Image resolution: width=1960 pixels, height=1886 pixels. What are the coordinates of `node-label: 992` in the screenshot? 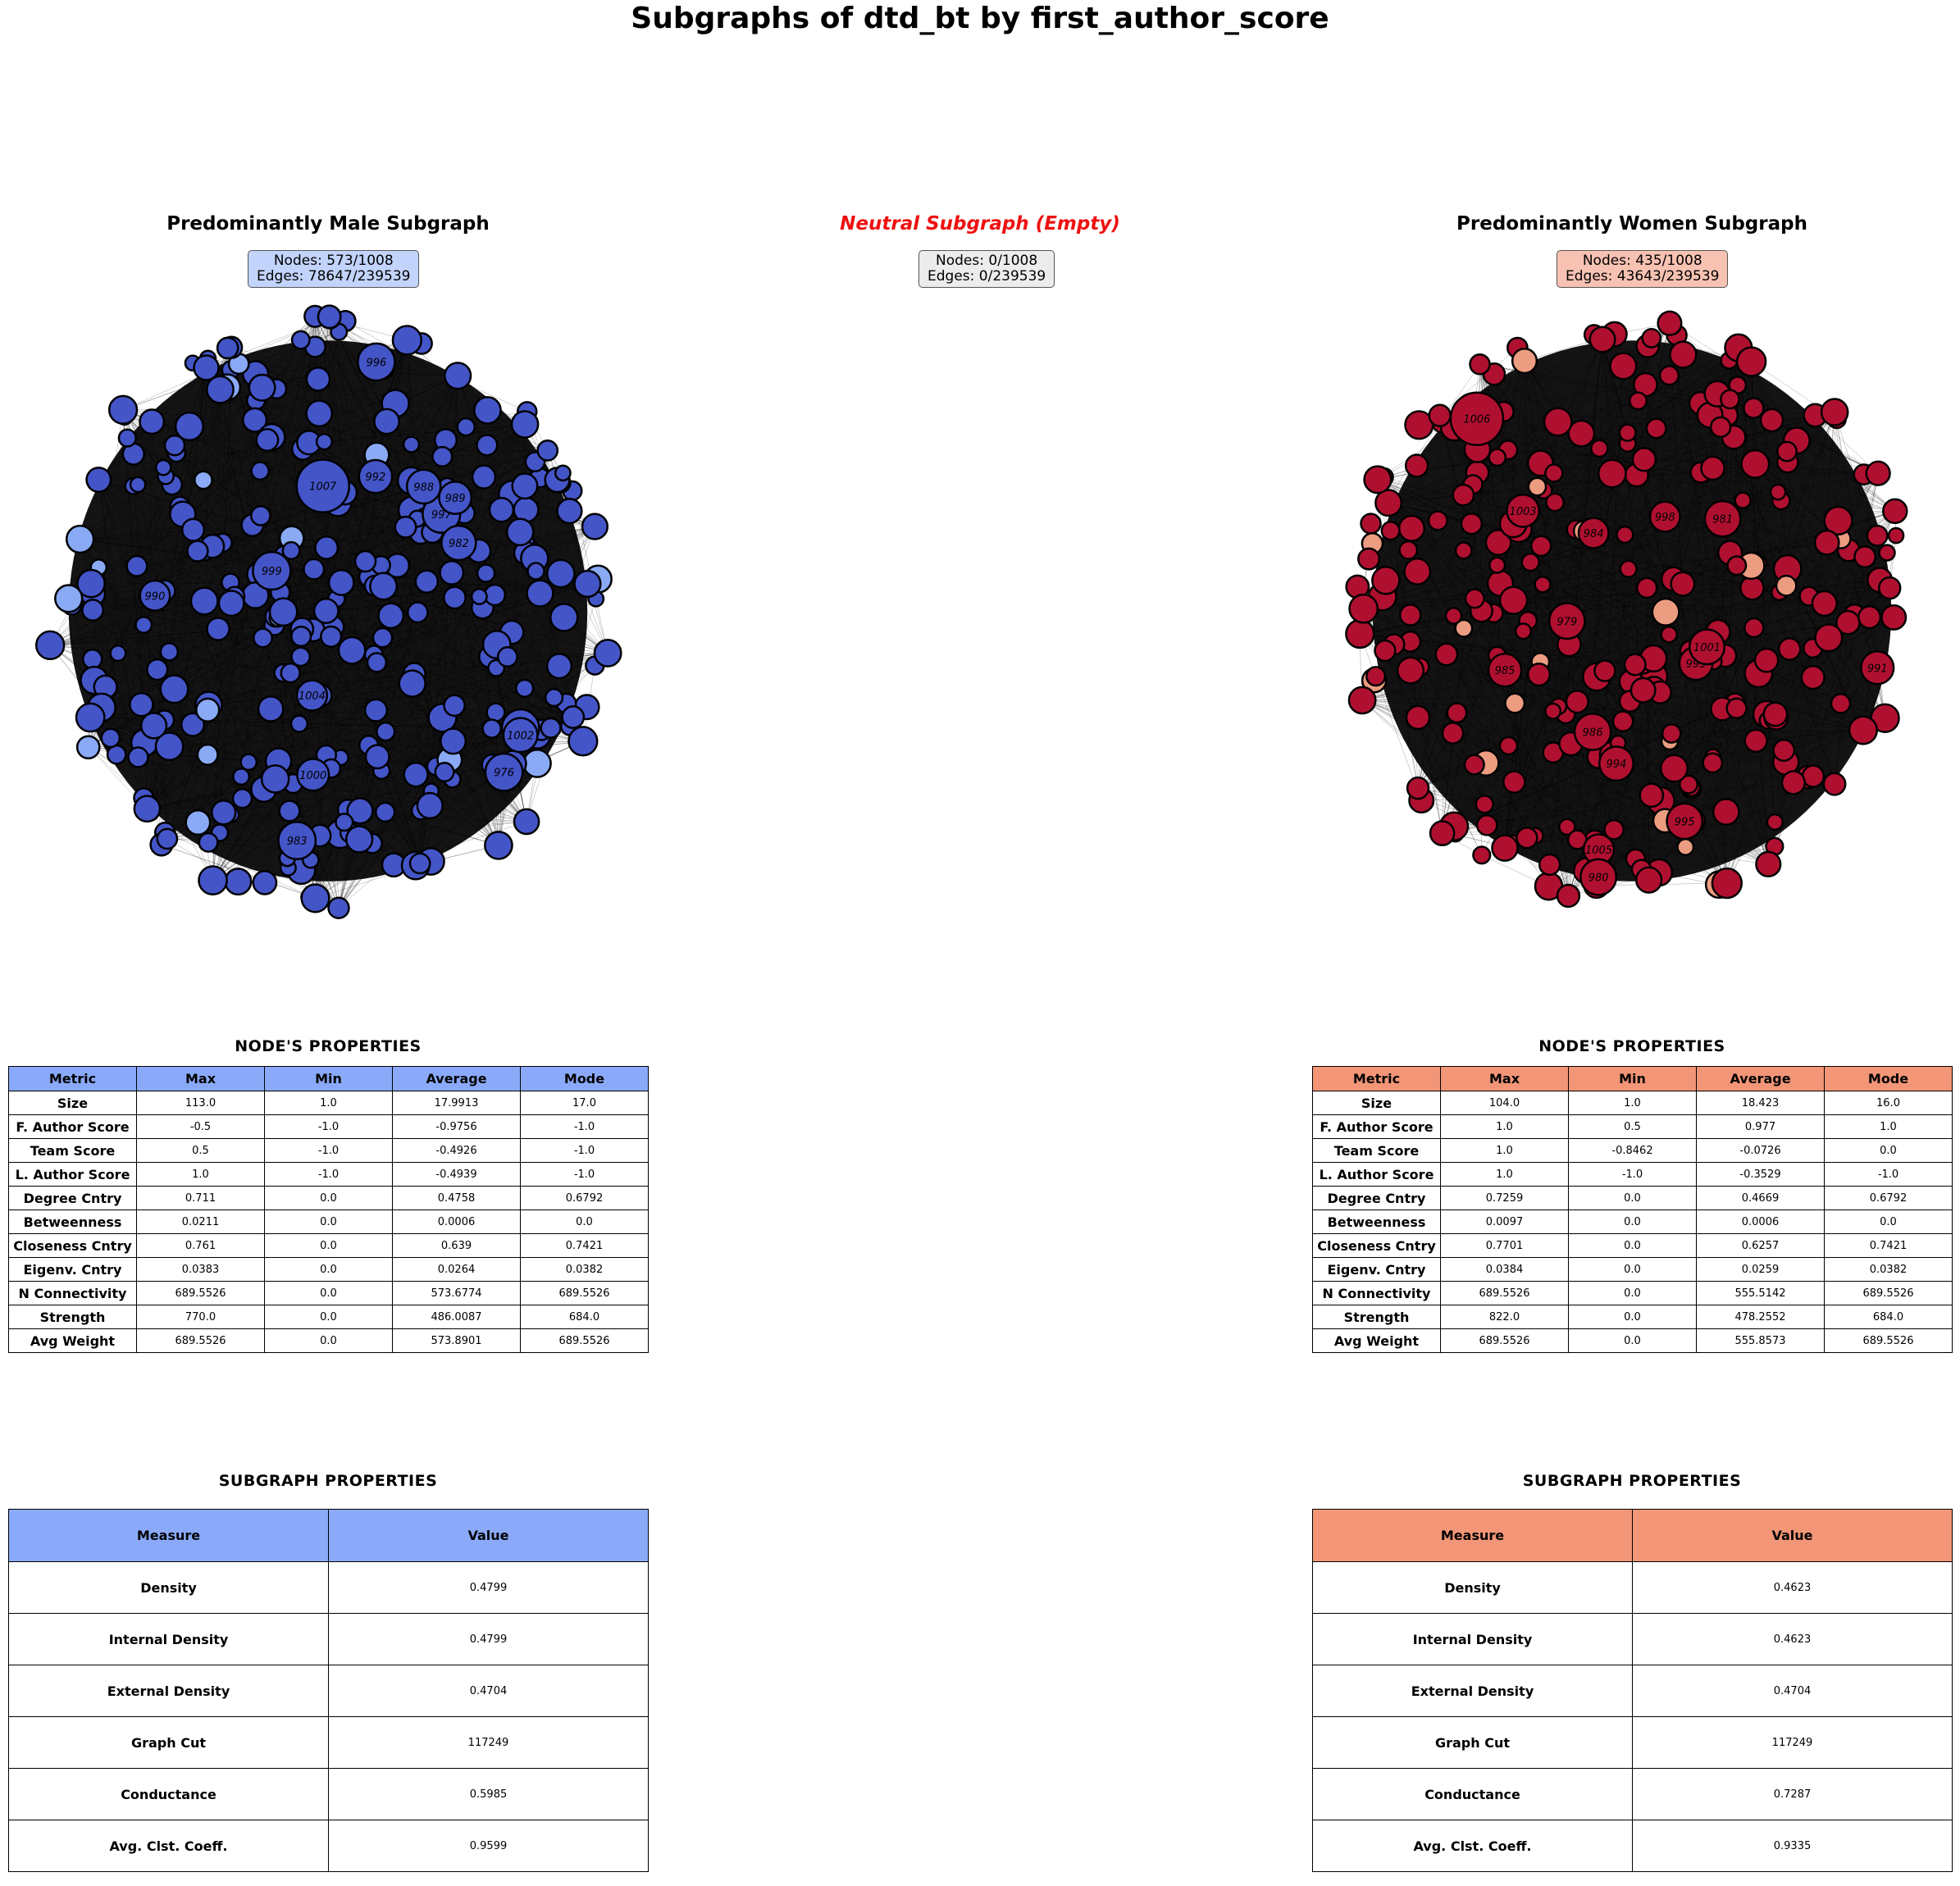 It's located at (376, 478).